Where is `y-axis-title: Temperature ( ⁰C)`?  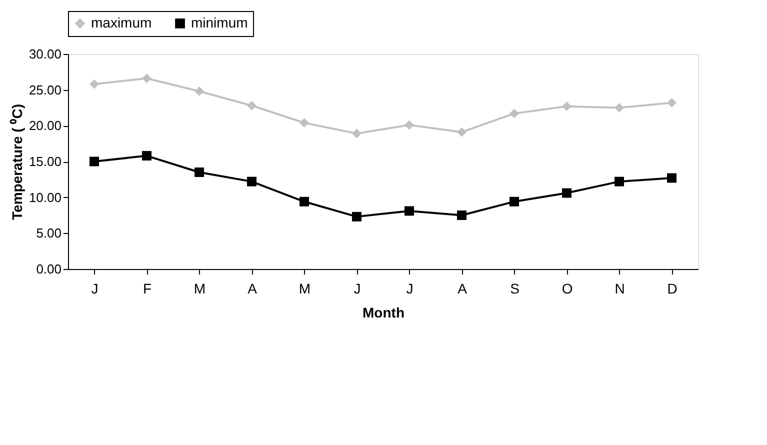
y-axis-title: Temperature ( ⁰C) is located at coordinates (16, 162).